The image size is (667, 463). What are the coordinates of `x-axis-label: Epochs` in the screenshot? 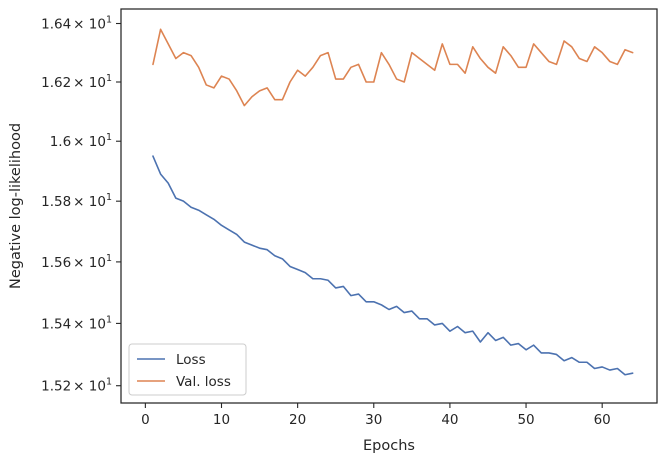 It's located at (389, 446).